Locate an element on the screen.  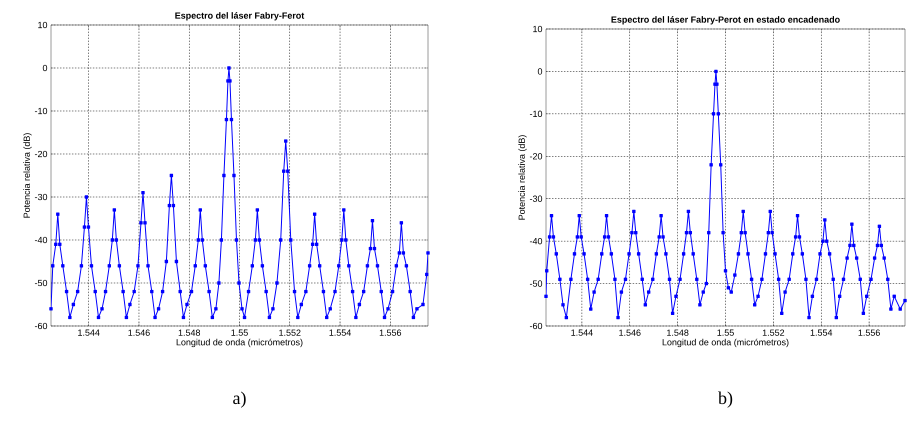
chart-title: Espectro del láser Fabry-Ferot is located at coordinates (239, 16).